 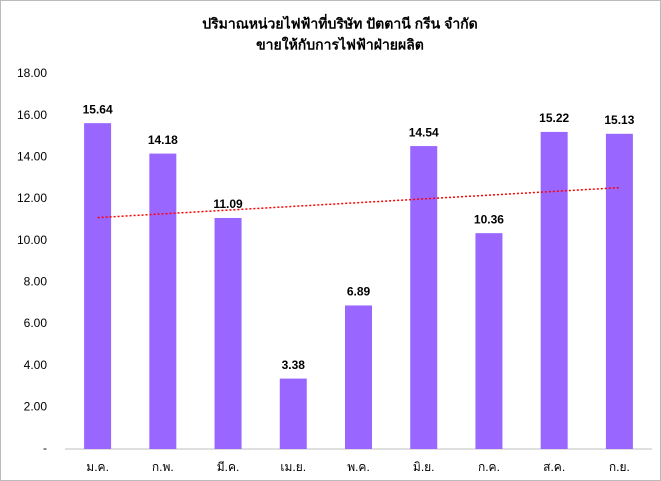 I want to click on y-tick-label: 6.00, so click(x=36, y=323).